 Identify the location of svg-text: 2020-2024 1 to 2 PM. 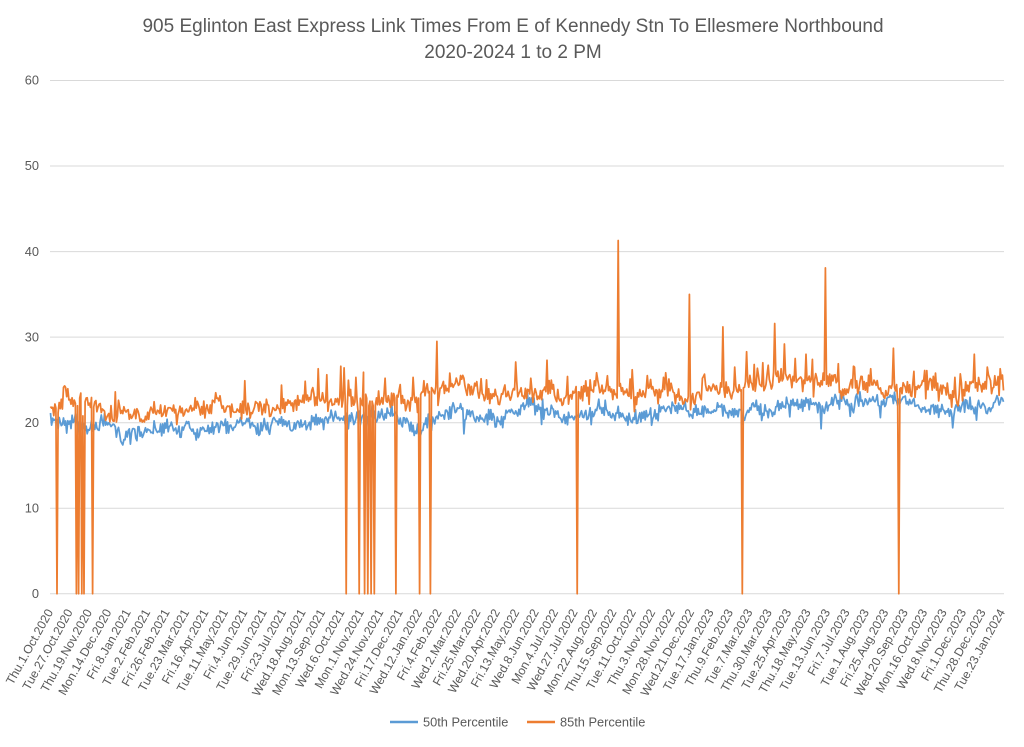
(512, 52).